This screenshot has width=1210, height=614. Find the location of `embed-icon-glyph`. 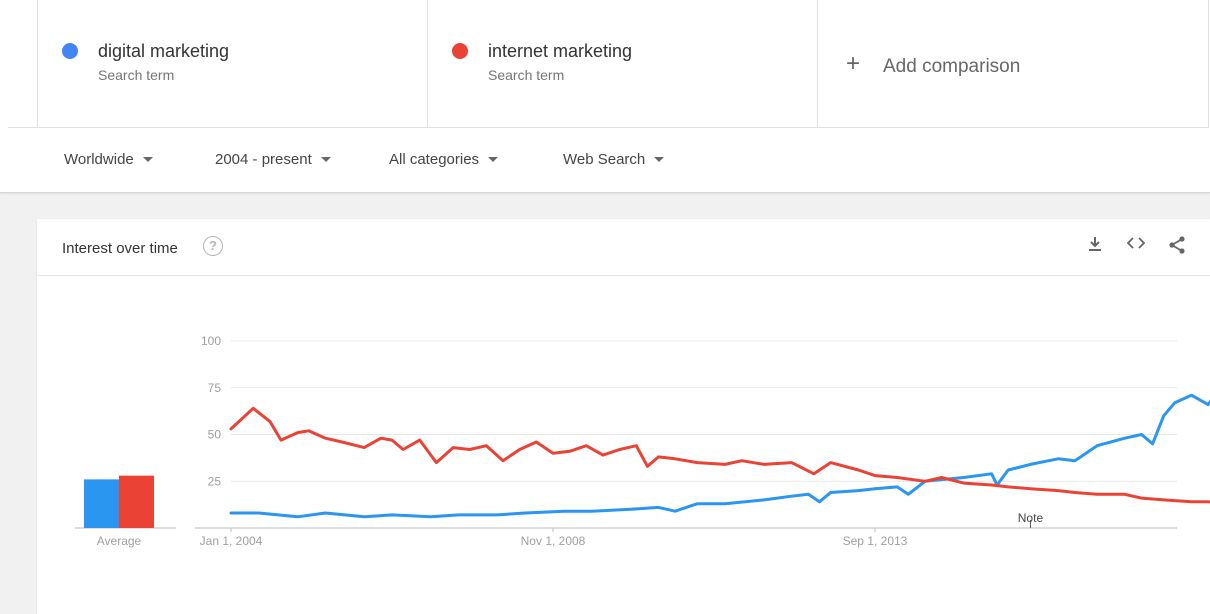

embed-icon-glyph is located at coordinates (1136, 243).